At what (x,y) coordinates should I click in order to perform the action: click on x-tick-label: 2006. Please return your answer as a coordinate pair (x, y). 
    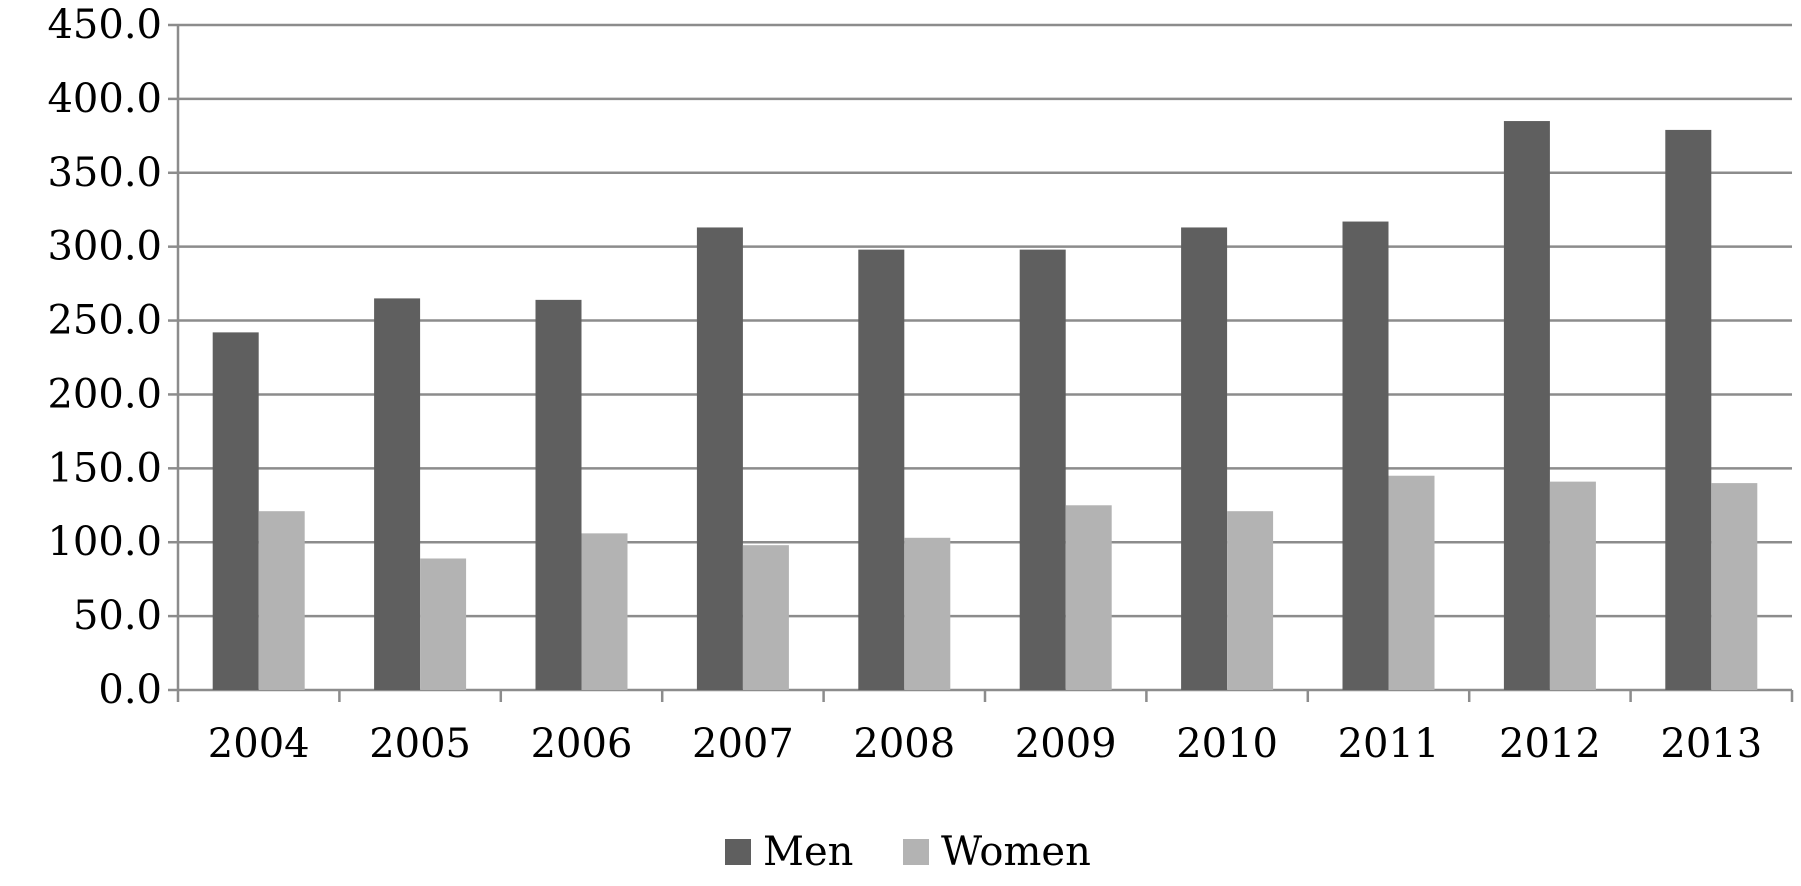
    Looking at the image, I should click on (582, 744).